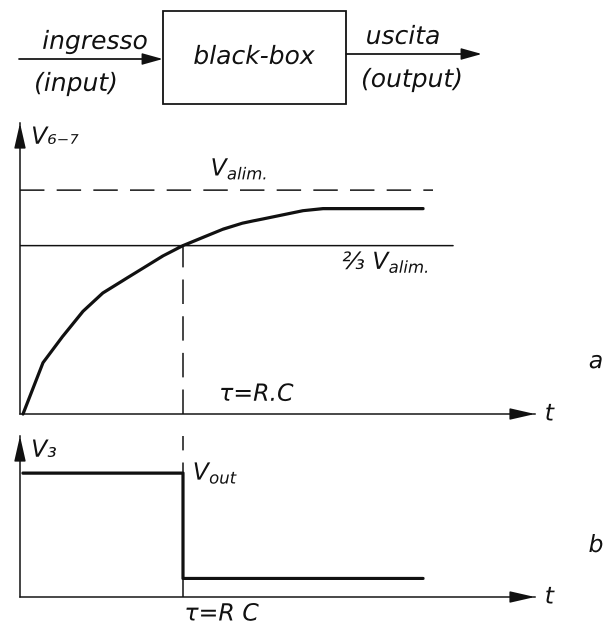  Describe the element at coordinates (76, 84) in the screenshot. I see `text: (input)` at that location.